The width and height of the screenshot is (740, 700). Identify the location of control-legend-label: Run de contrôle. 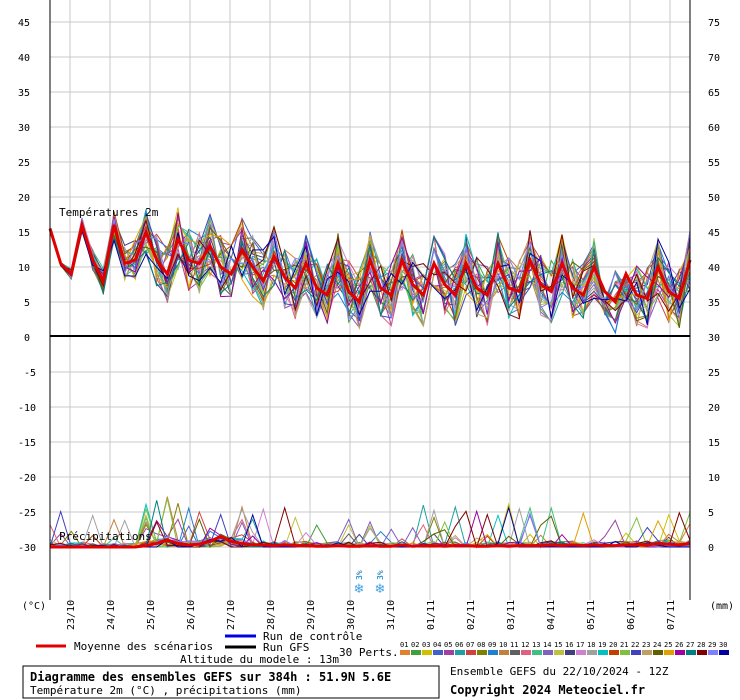
(312, 636).